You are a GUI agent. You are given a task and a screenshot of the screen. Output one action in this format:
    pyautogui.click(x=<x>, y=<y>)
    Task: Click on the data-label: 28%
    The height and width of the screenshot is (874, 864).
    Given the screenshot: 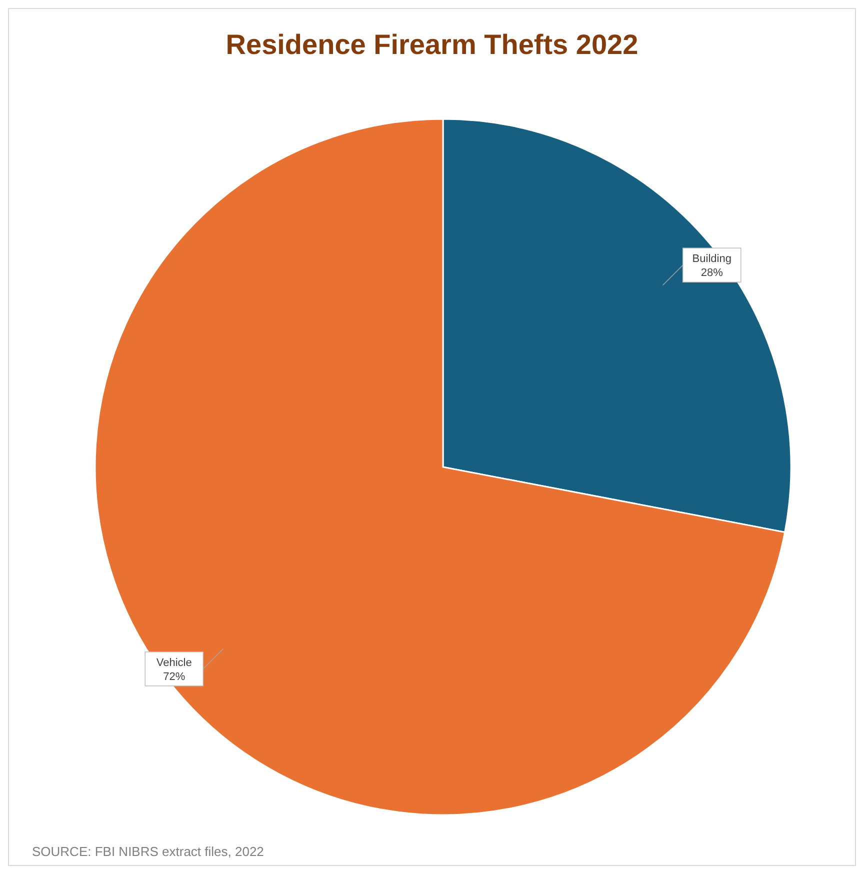 What is the action you would take?
    pyautogui.click(x=712, y=273)
    